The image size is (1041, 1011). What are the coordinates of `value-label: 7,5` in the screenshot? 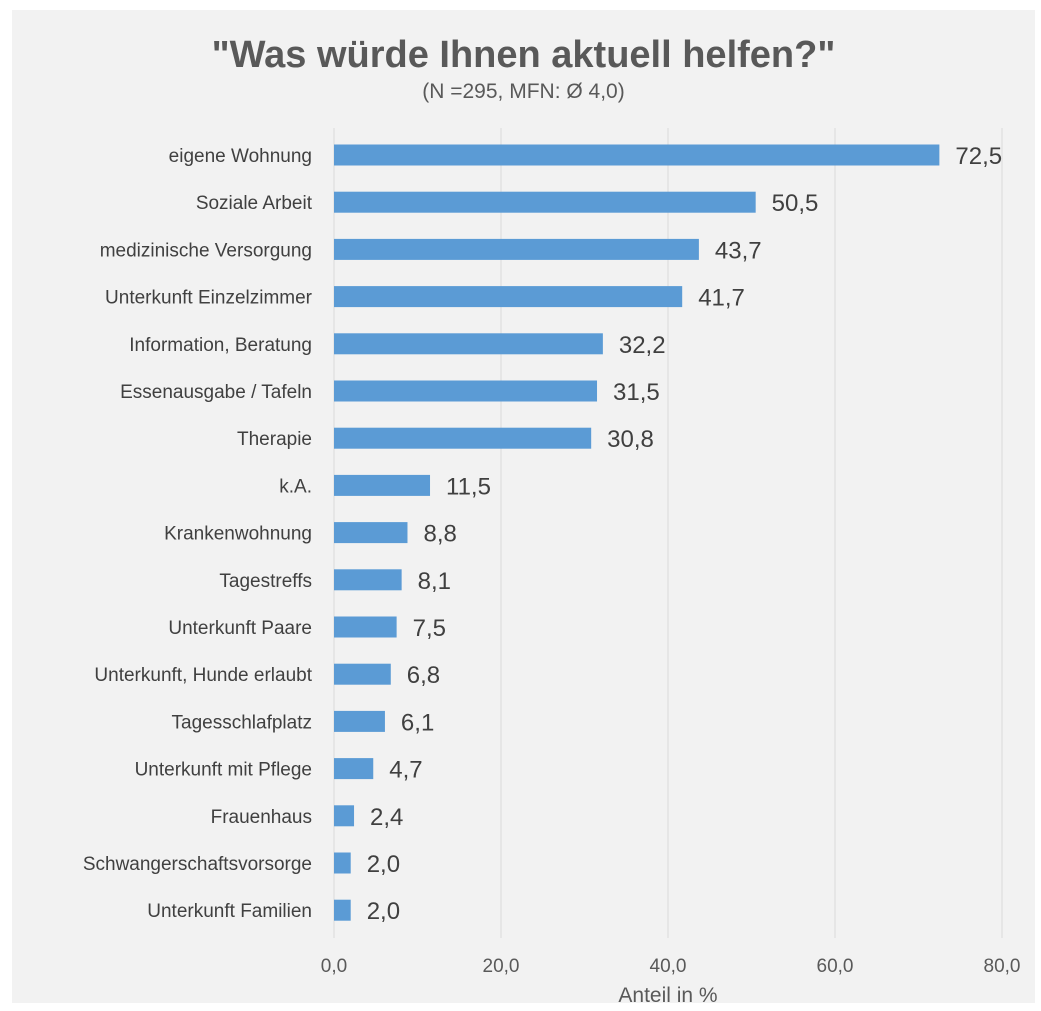 It's located at (429, 628).